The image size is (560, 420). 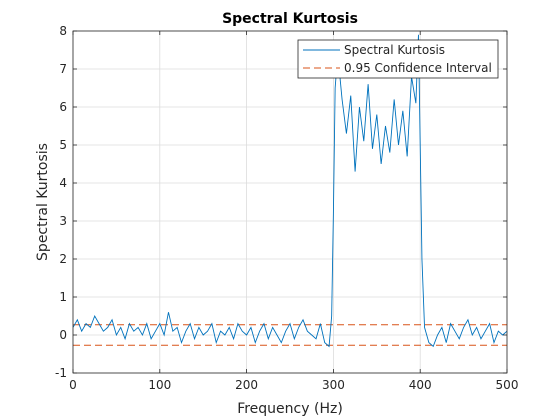 What do you see at coordinates (73, 385) in the screenshot?
I see `x-tick-label: 0` at bounding box center [73, 385].